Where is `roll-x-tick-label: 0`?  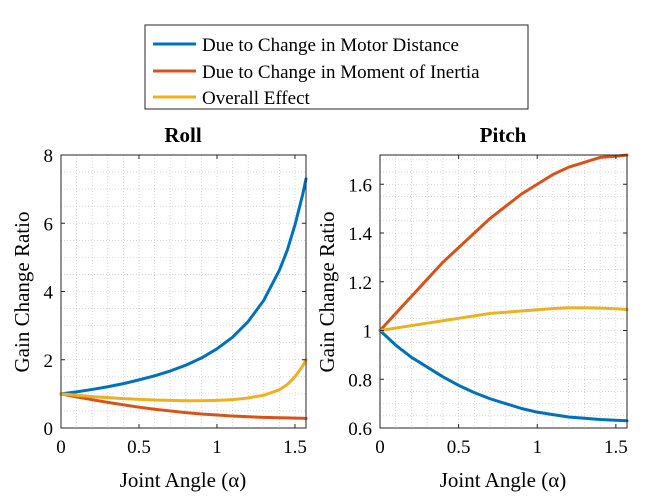
roll-x-tick-label: 0 is located at coordinates (61, 447).